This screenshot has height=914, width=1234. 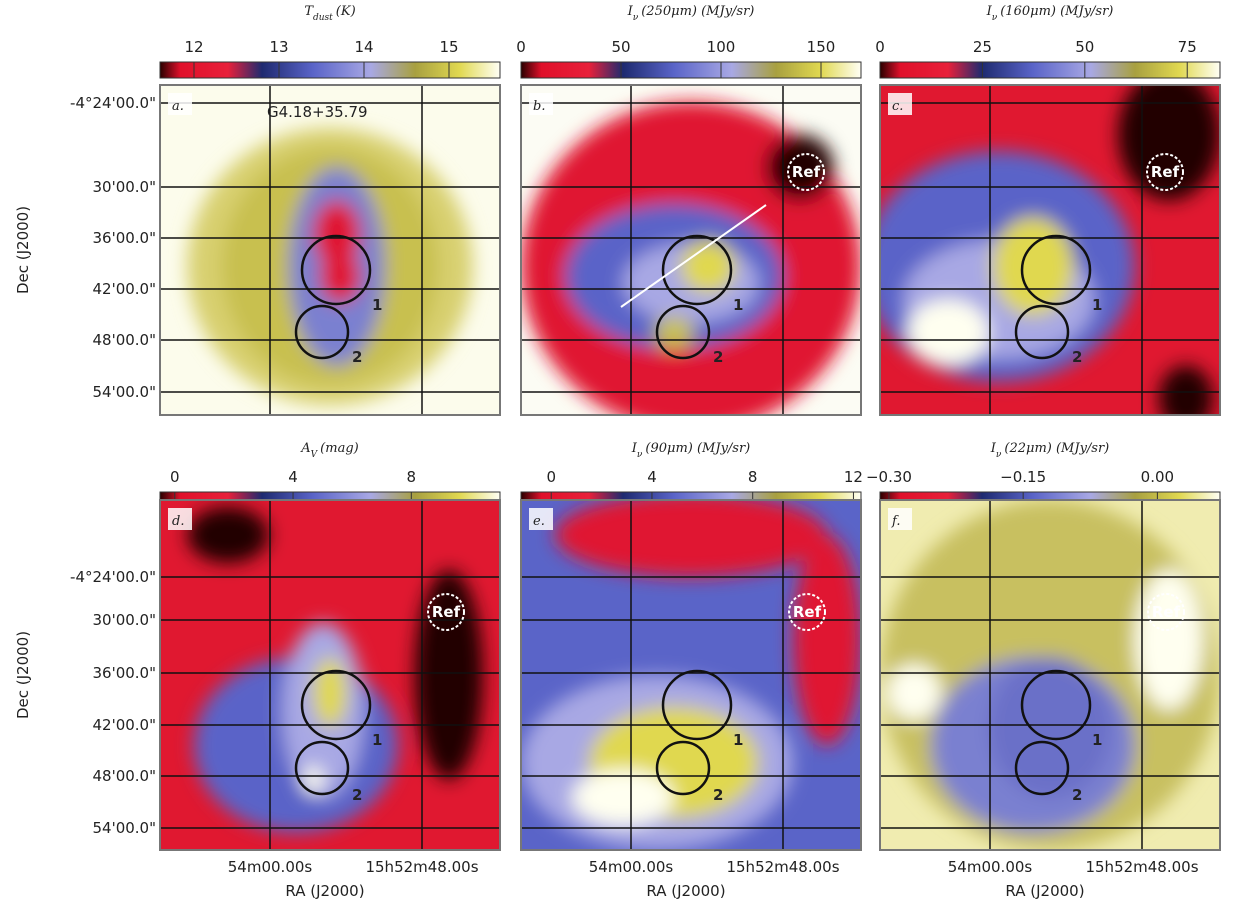 I want to click on colorbar-tick-label: 25, so click(x=982, y=47).